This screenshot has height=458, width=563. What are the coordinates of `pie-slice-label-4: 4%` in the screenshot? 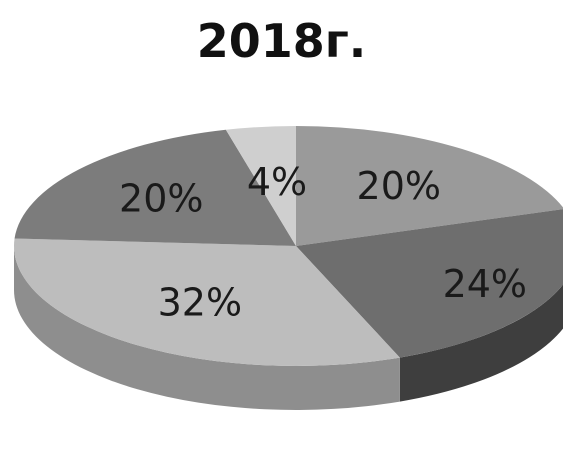 It's located at (277, 182).